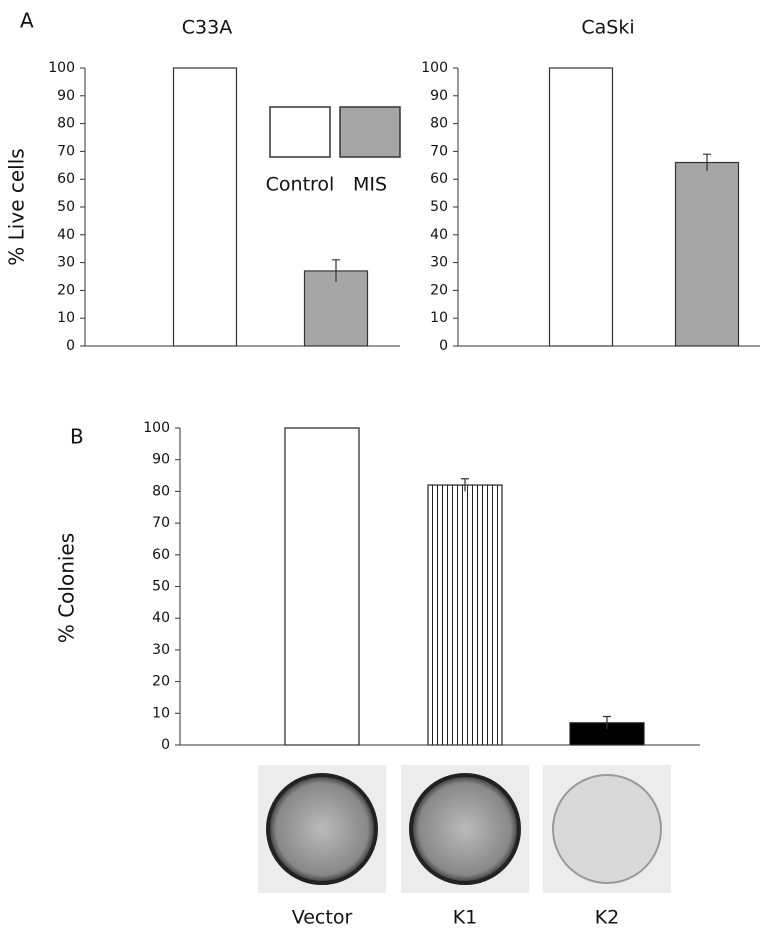 This screenshot has height=940, width=762. Describe the element at coordinates (17, 206) in the screenshot. I see `y-axis-label: % Live cells` at that location.